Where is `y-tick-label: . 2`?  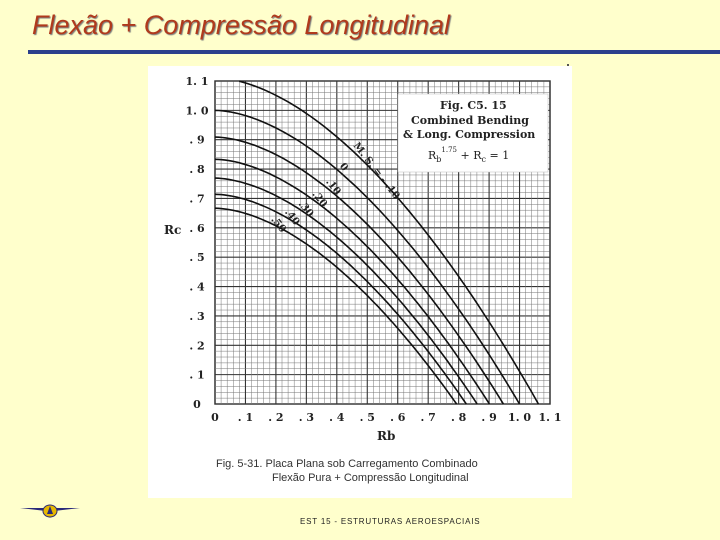
y-tick-label: . 2 is located at coordinates (196, 345).